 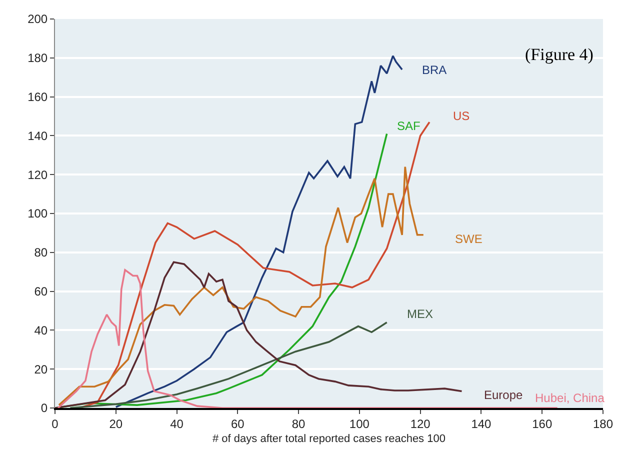 What do you see at coordinates (38, 19) in the screenshot?
I see `y-tick-label: 200` at bounding box center [38, 19].